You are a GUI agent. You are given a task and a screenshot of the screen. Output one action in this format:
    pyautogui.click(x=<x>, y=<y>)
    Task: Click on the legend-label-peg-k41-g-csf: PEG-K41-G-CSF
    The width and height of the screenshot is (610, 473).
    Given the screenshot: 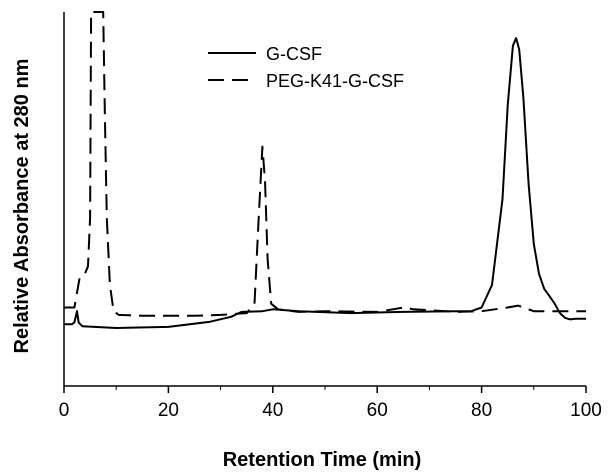 What is the action you would take?
    pyautogui.click(x=335, y=81)
    